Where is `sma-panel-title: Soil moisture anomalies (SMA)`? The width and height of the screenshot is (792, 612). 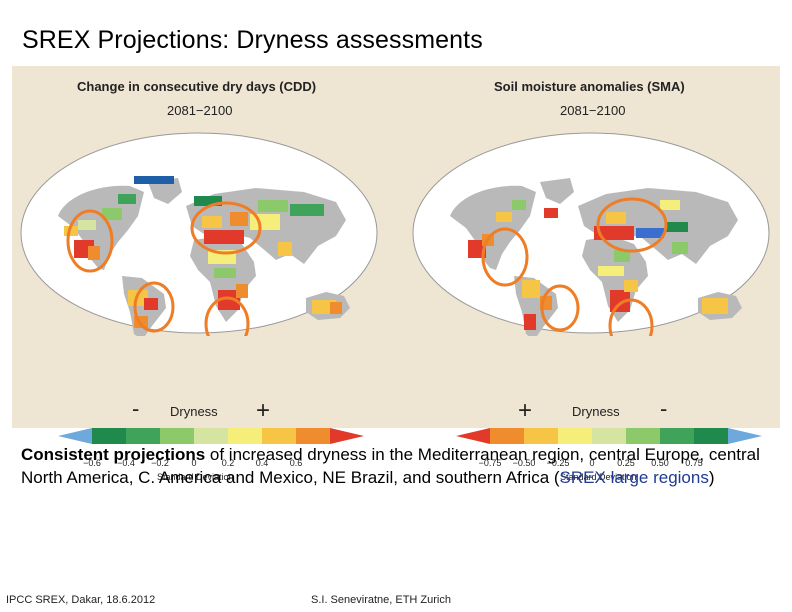 sma-panel-title: Soil moisture anomalies (SMA) is located at coordinates (589, 86).